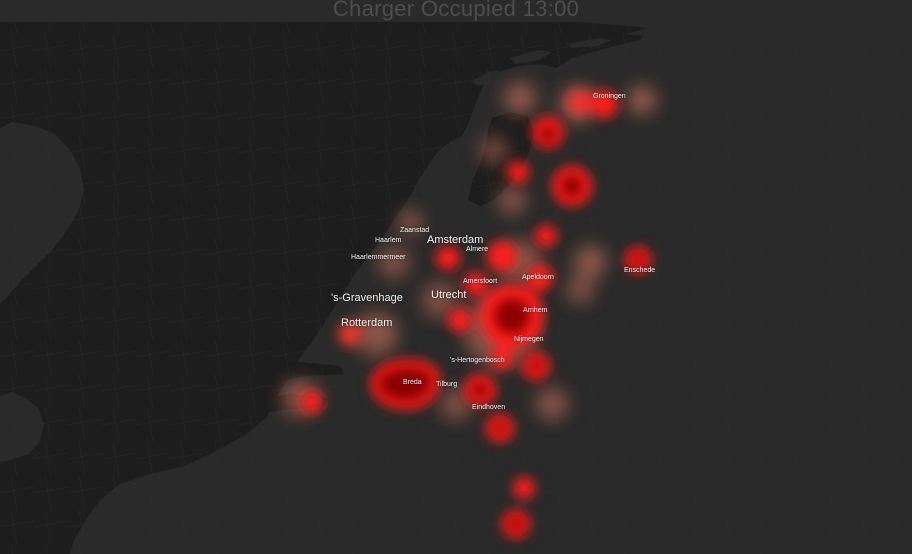 The width and height of the screenshot is (912, 554). I want to click on city-label-tilburg: Tilburg, so click(447, 384).